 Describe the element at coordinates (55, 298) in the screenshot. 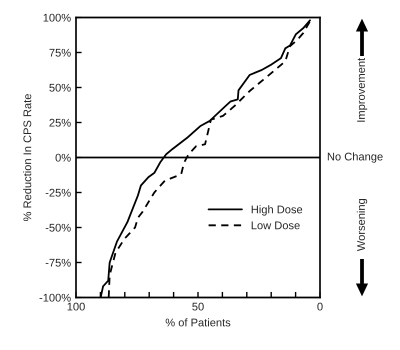

I see `y-tick-label: -100%` at that location.